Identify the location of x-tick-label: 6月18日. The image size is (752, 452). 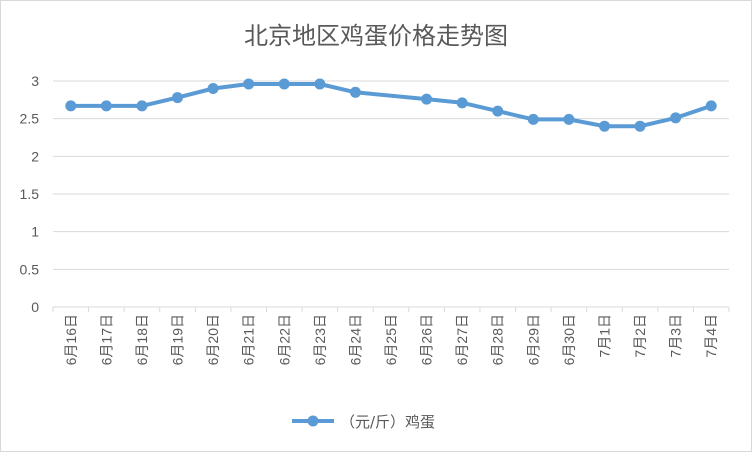
(142, 339).